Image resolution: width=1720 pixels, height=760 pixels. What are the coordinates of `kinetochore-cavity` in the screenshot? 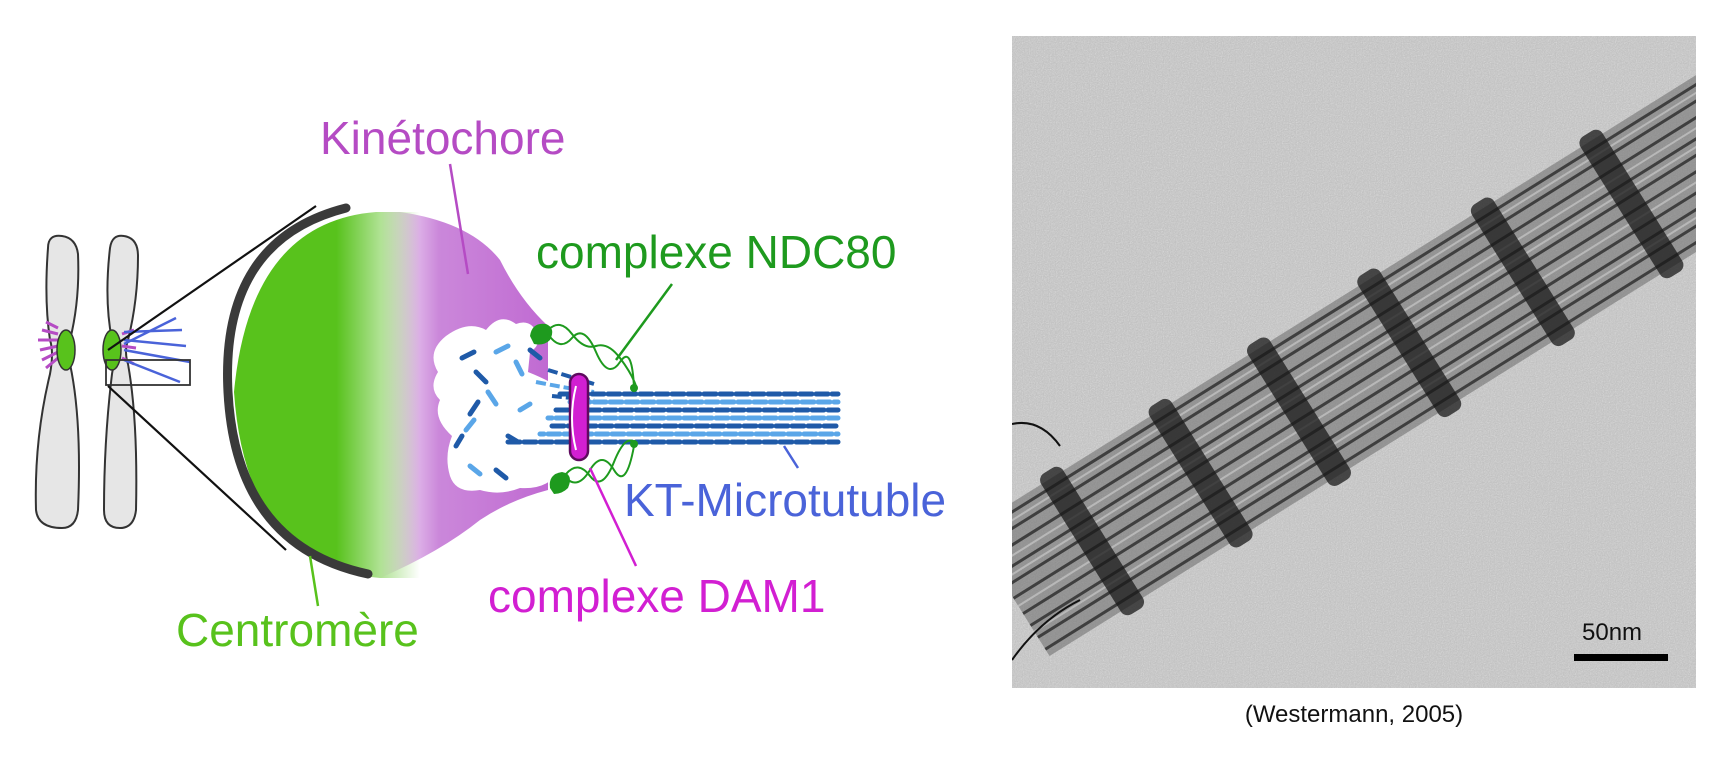 It's located at (498, 406).